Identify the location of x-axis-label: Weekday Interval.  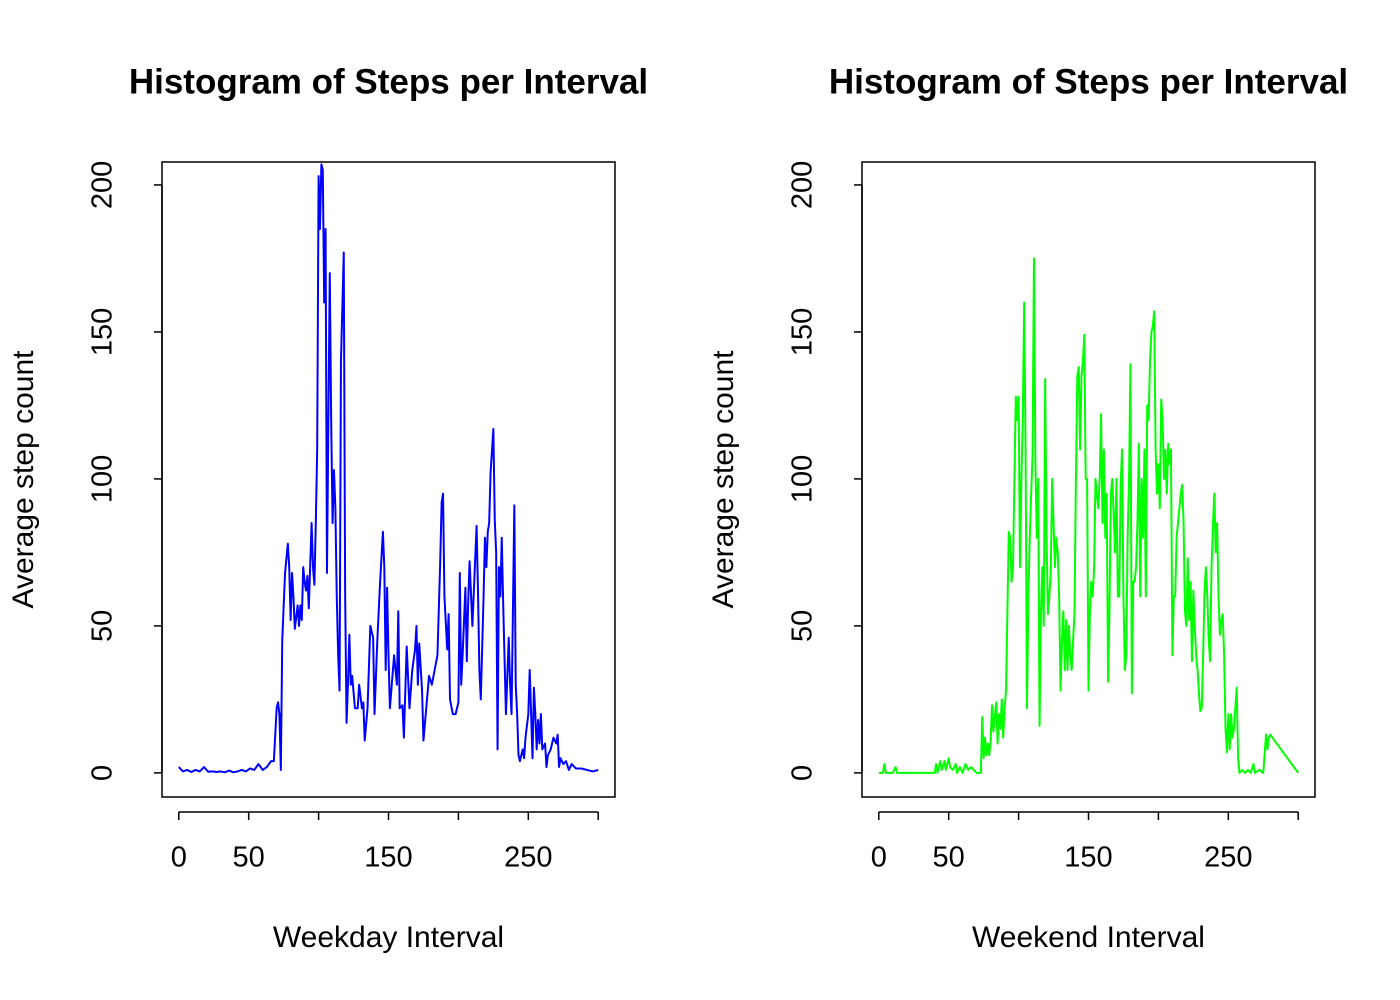
(388, 937).